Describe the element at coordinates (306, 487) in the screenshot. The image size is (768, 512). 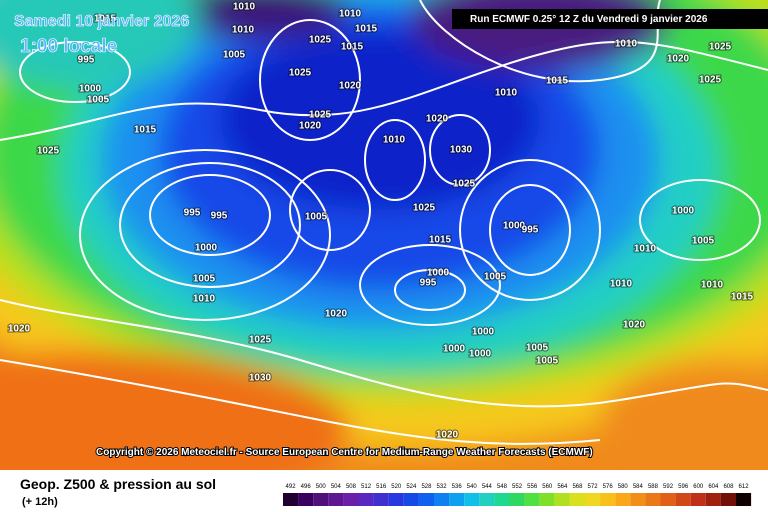
I see `scale-label: 496` at that location.